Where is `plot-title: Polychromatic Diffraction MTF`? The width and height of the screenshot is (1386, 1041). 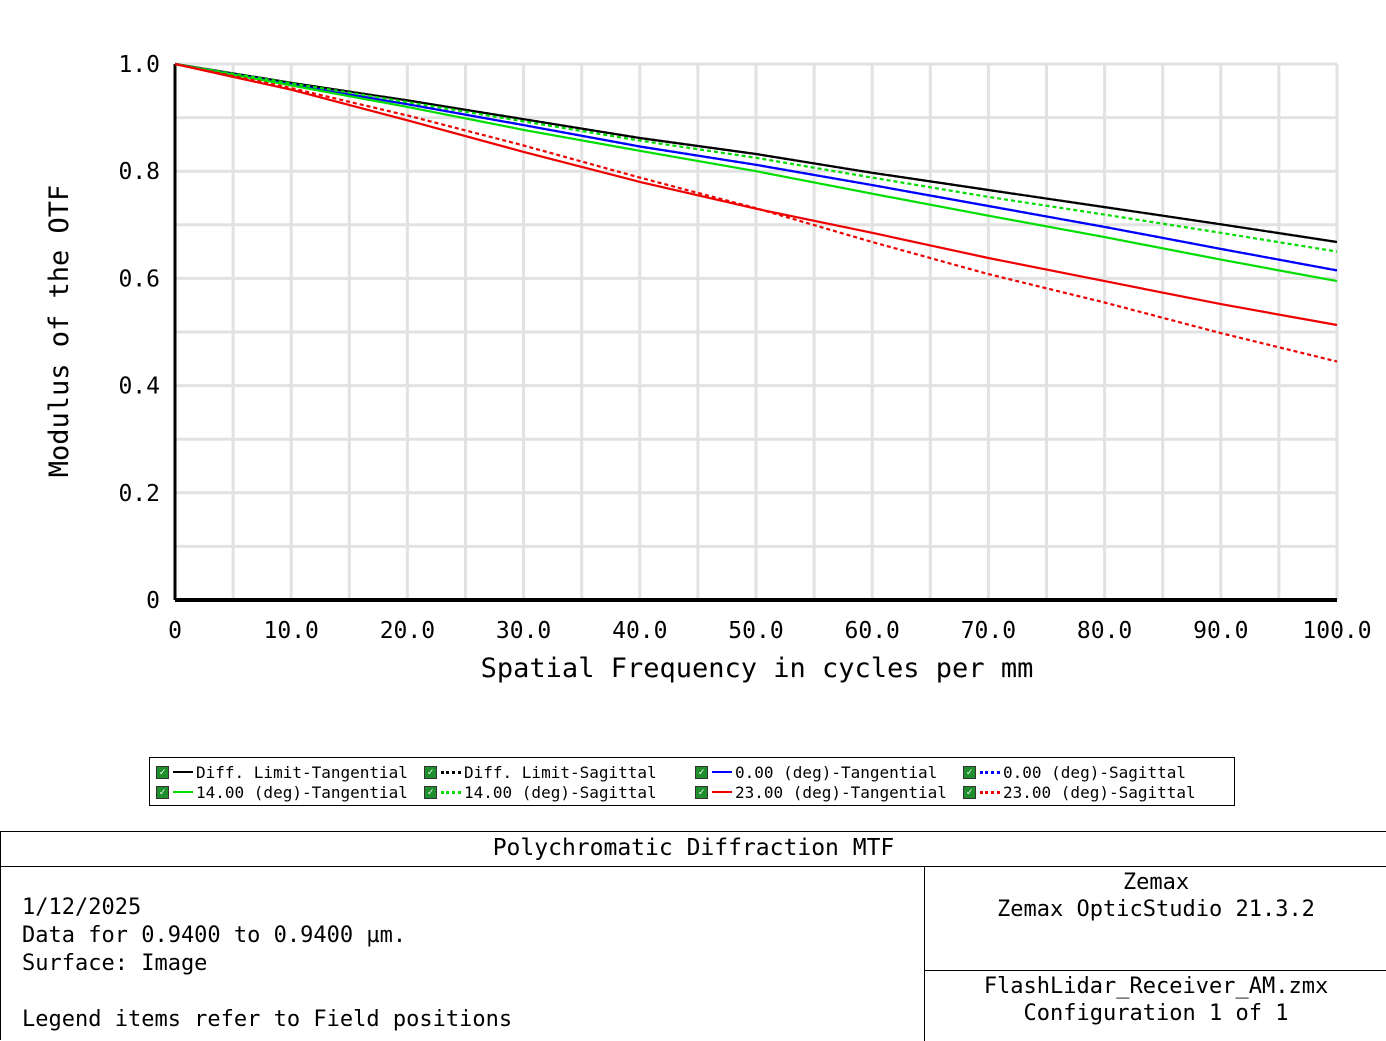
plot-title: Polychromatic Diffraction MTF is located at coordinates (693, 849).